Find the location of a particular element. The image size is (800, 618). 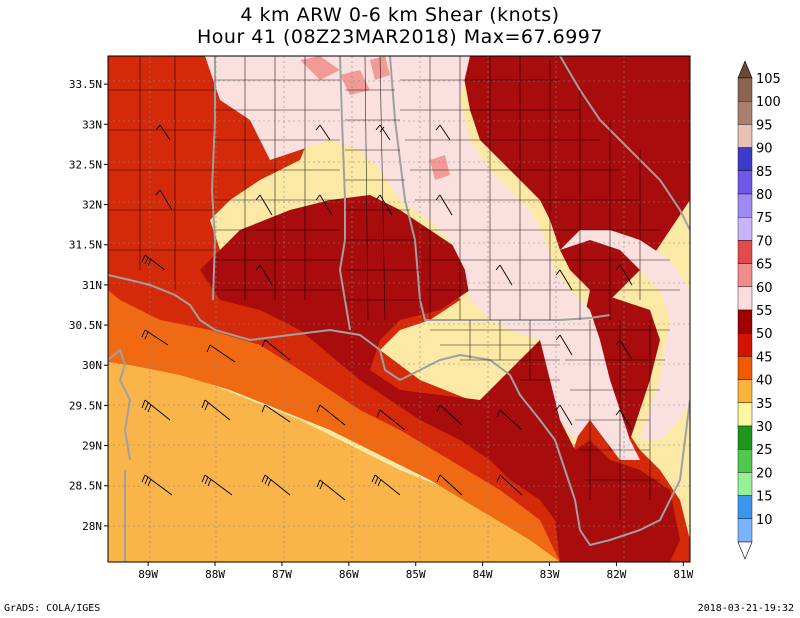

lon-tick-label: 86W is located at coordinates (349, 574).